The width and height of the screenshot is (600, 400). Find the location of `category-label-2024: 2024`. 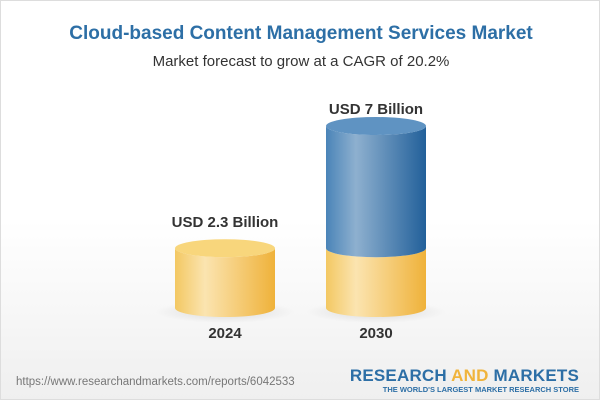

category-label-2024: 2024 is located at coordinates (225, 333).